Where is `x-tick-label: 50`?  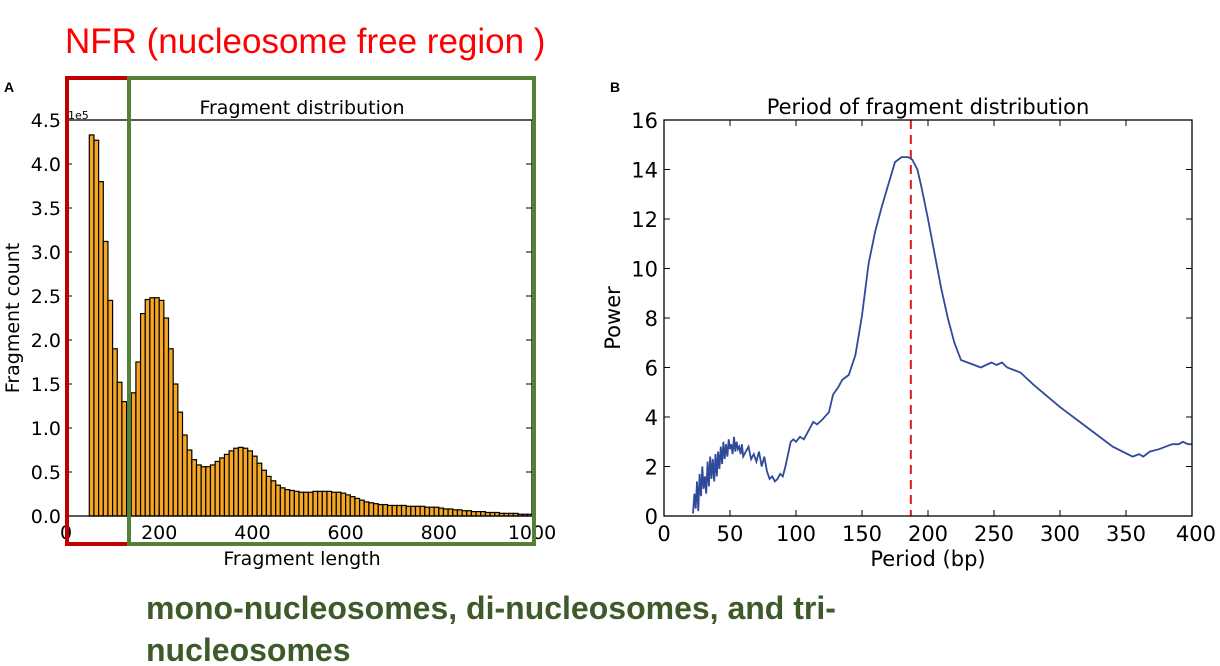 x-tick-label: 50 is located at coordinates (730, 534).